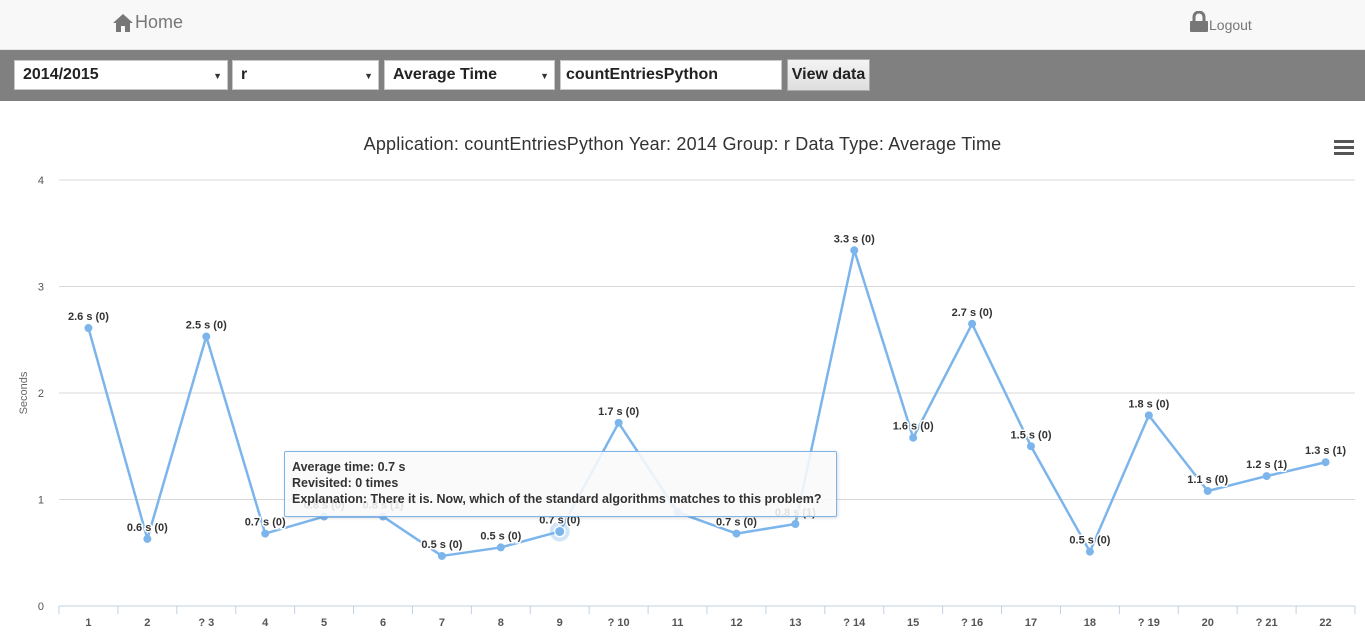 Image resolution: width=1365 pixels, height=641 pixels. I want to click on group-select: r ▼, so click(305, 75).